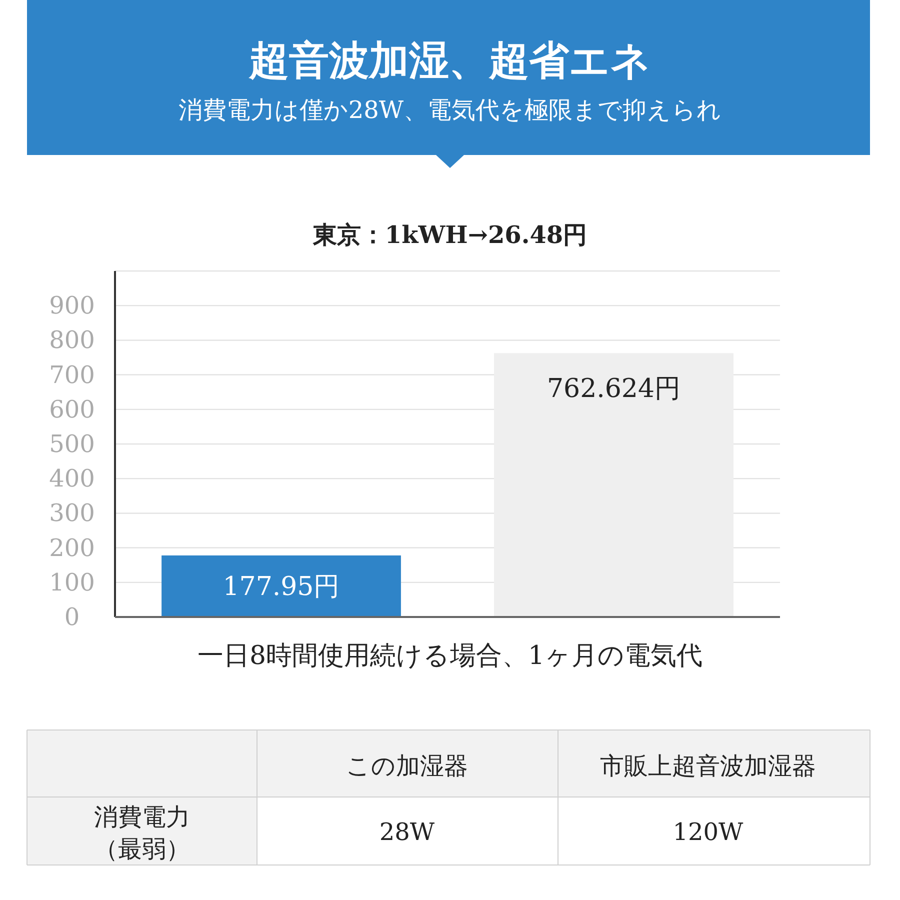  Describe the element at coordinates (407, 832) in the screenshot. I see `text: 28W` at that location.